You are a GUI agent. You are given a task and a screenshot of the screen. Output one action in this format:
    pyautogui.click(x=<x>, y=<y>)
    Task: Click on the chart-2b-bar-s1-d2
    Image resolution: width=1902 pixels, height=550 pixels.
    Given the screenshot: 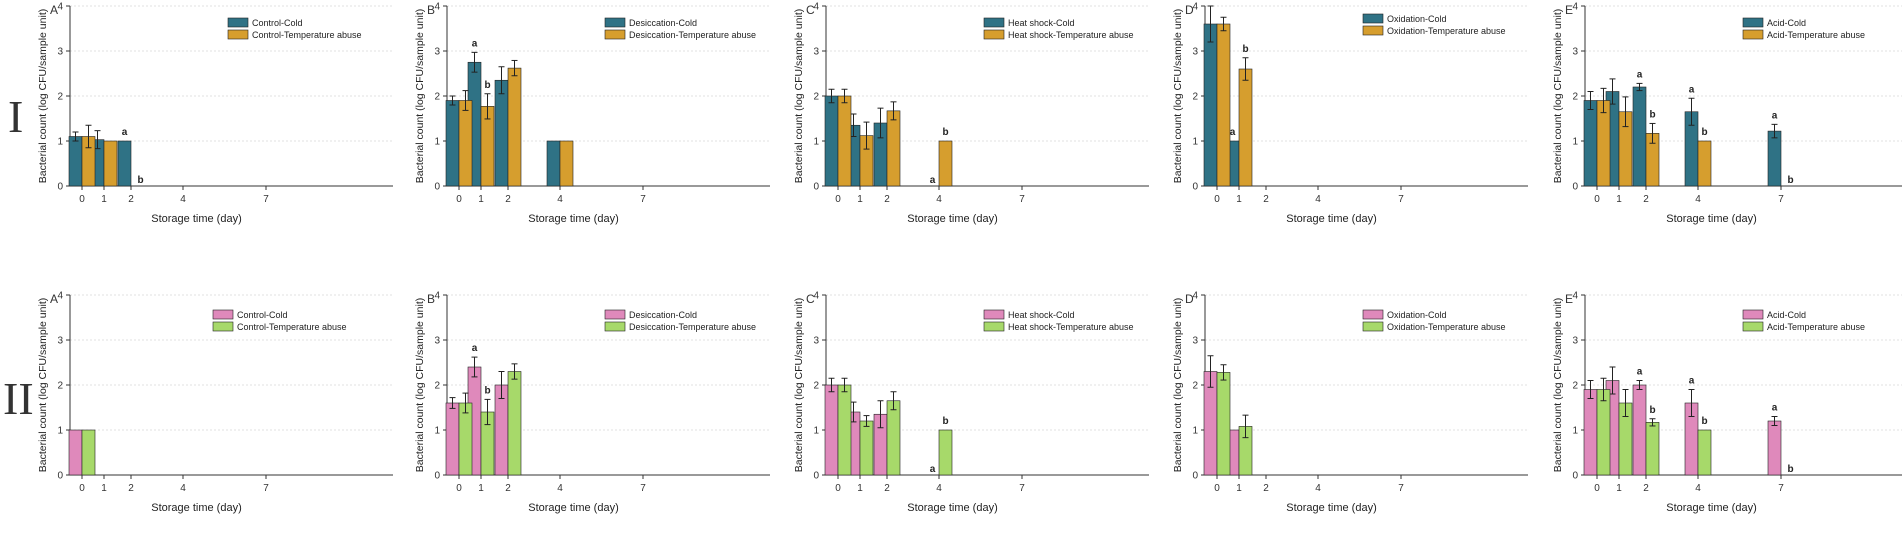 What is the action you would take?
    pyautogui.click(x=514, y=423)
    